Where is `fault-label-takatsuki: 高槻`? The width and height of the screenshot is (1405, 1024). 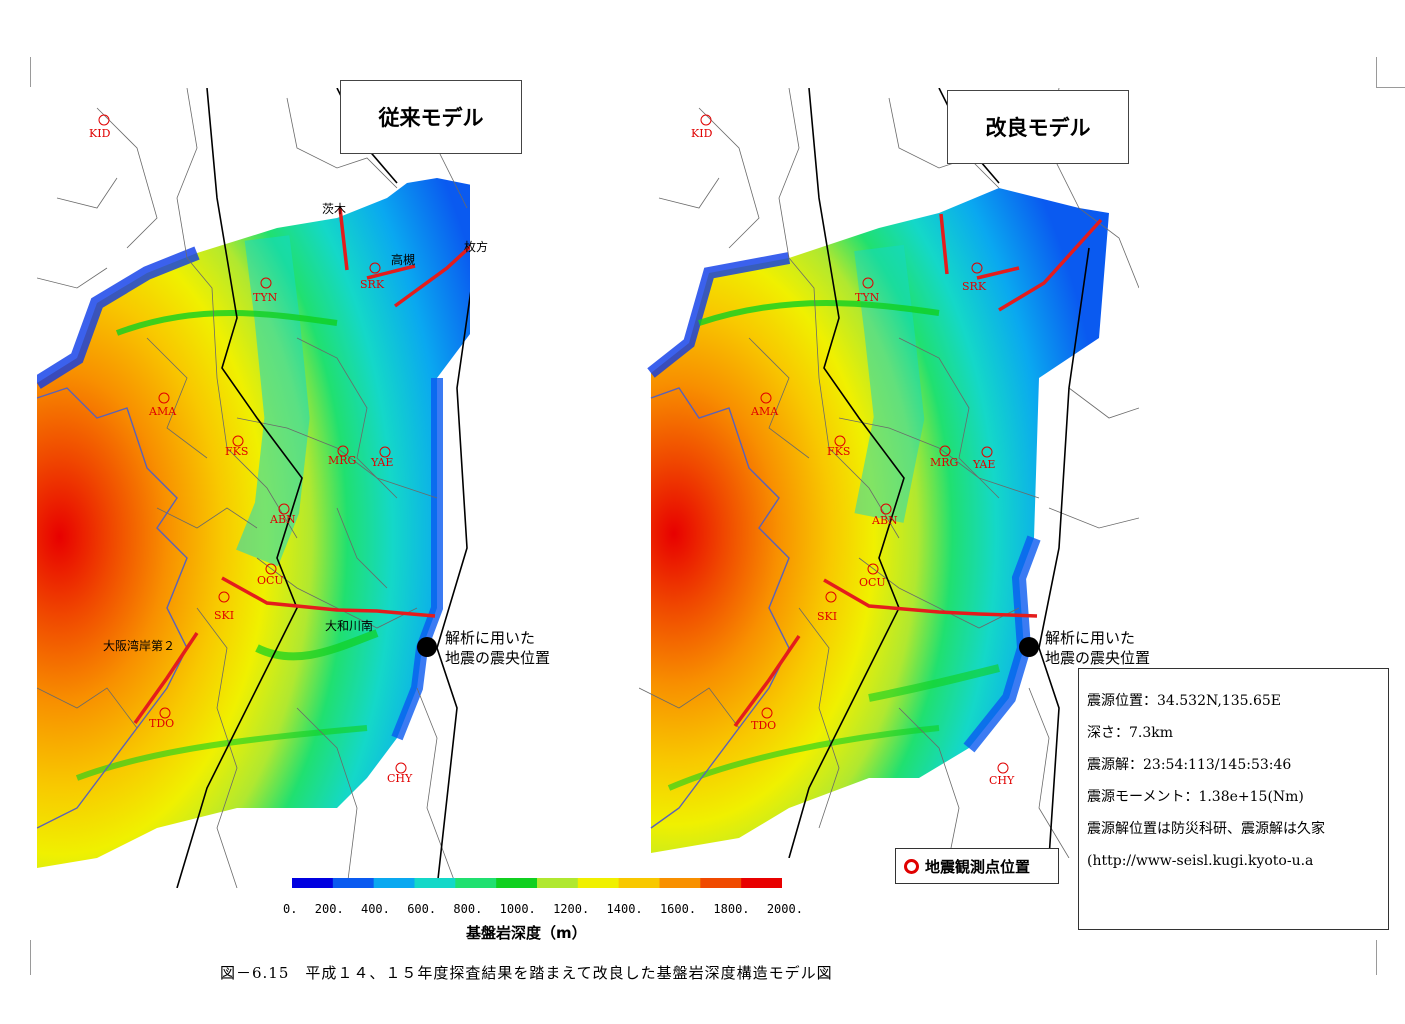 fault-label-takatsuki: 高槻 is located at coordinates (403, 260).